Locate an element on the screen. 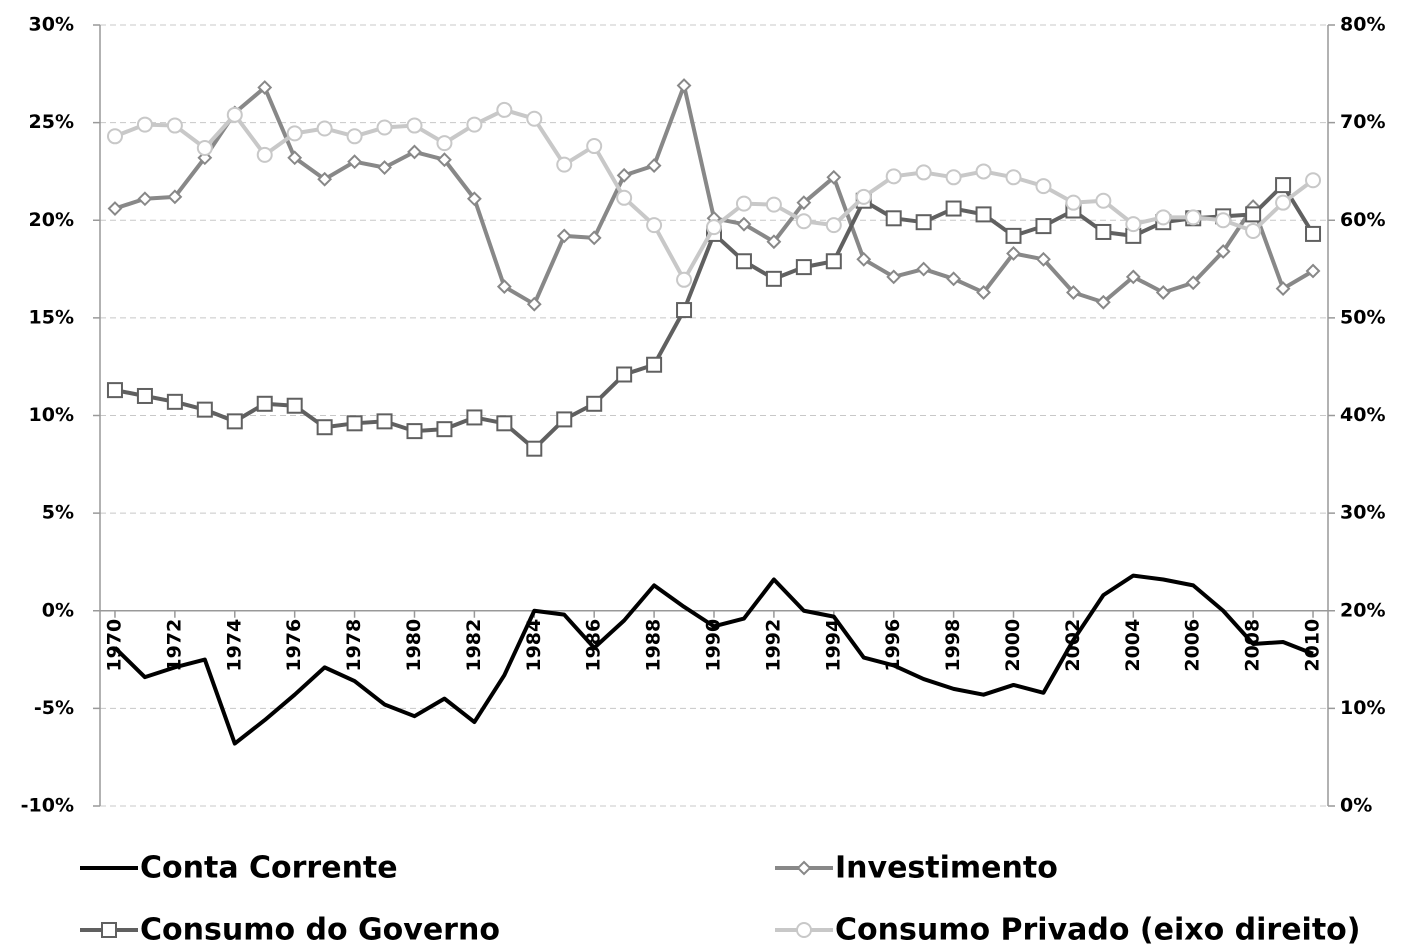 The width and height of the screenshot is (1410, 950). x-tick-label: 1974 is located at coordinates (234, 645).